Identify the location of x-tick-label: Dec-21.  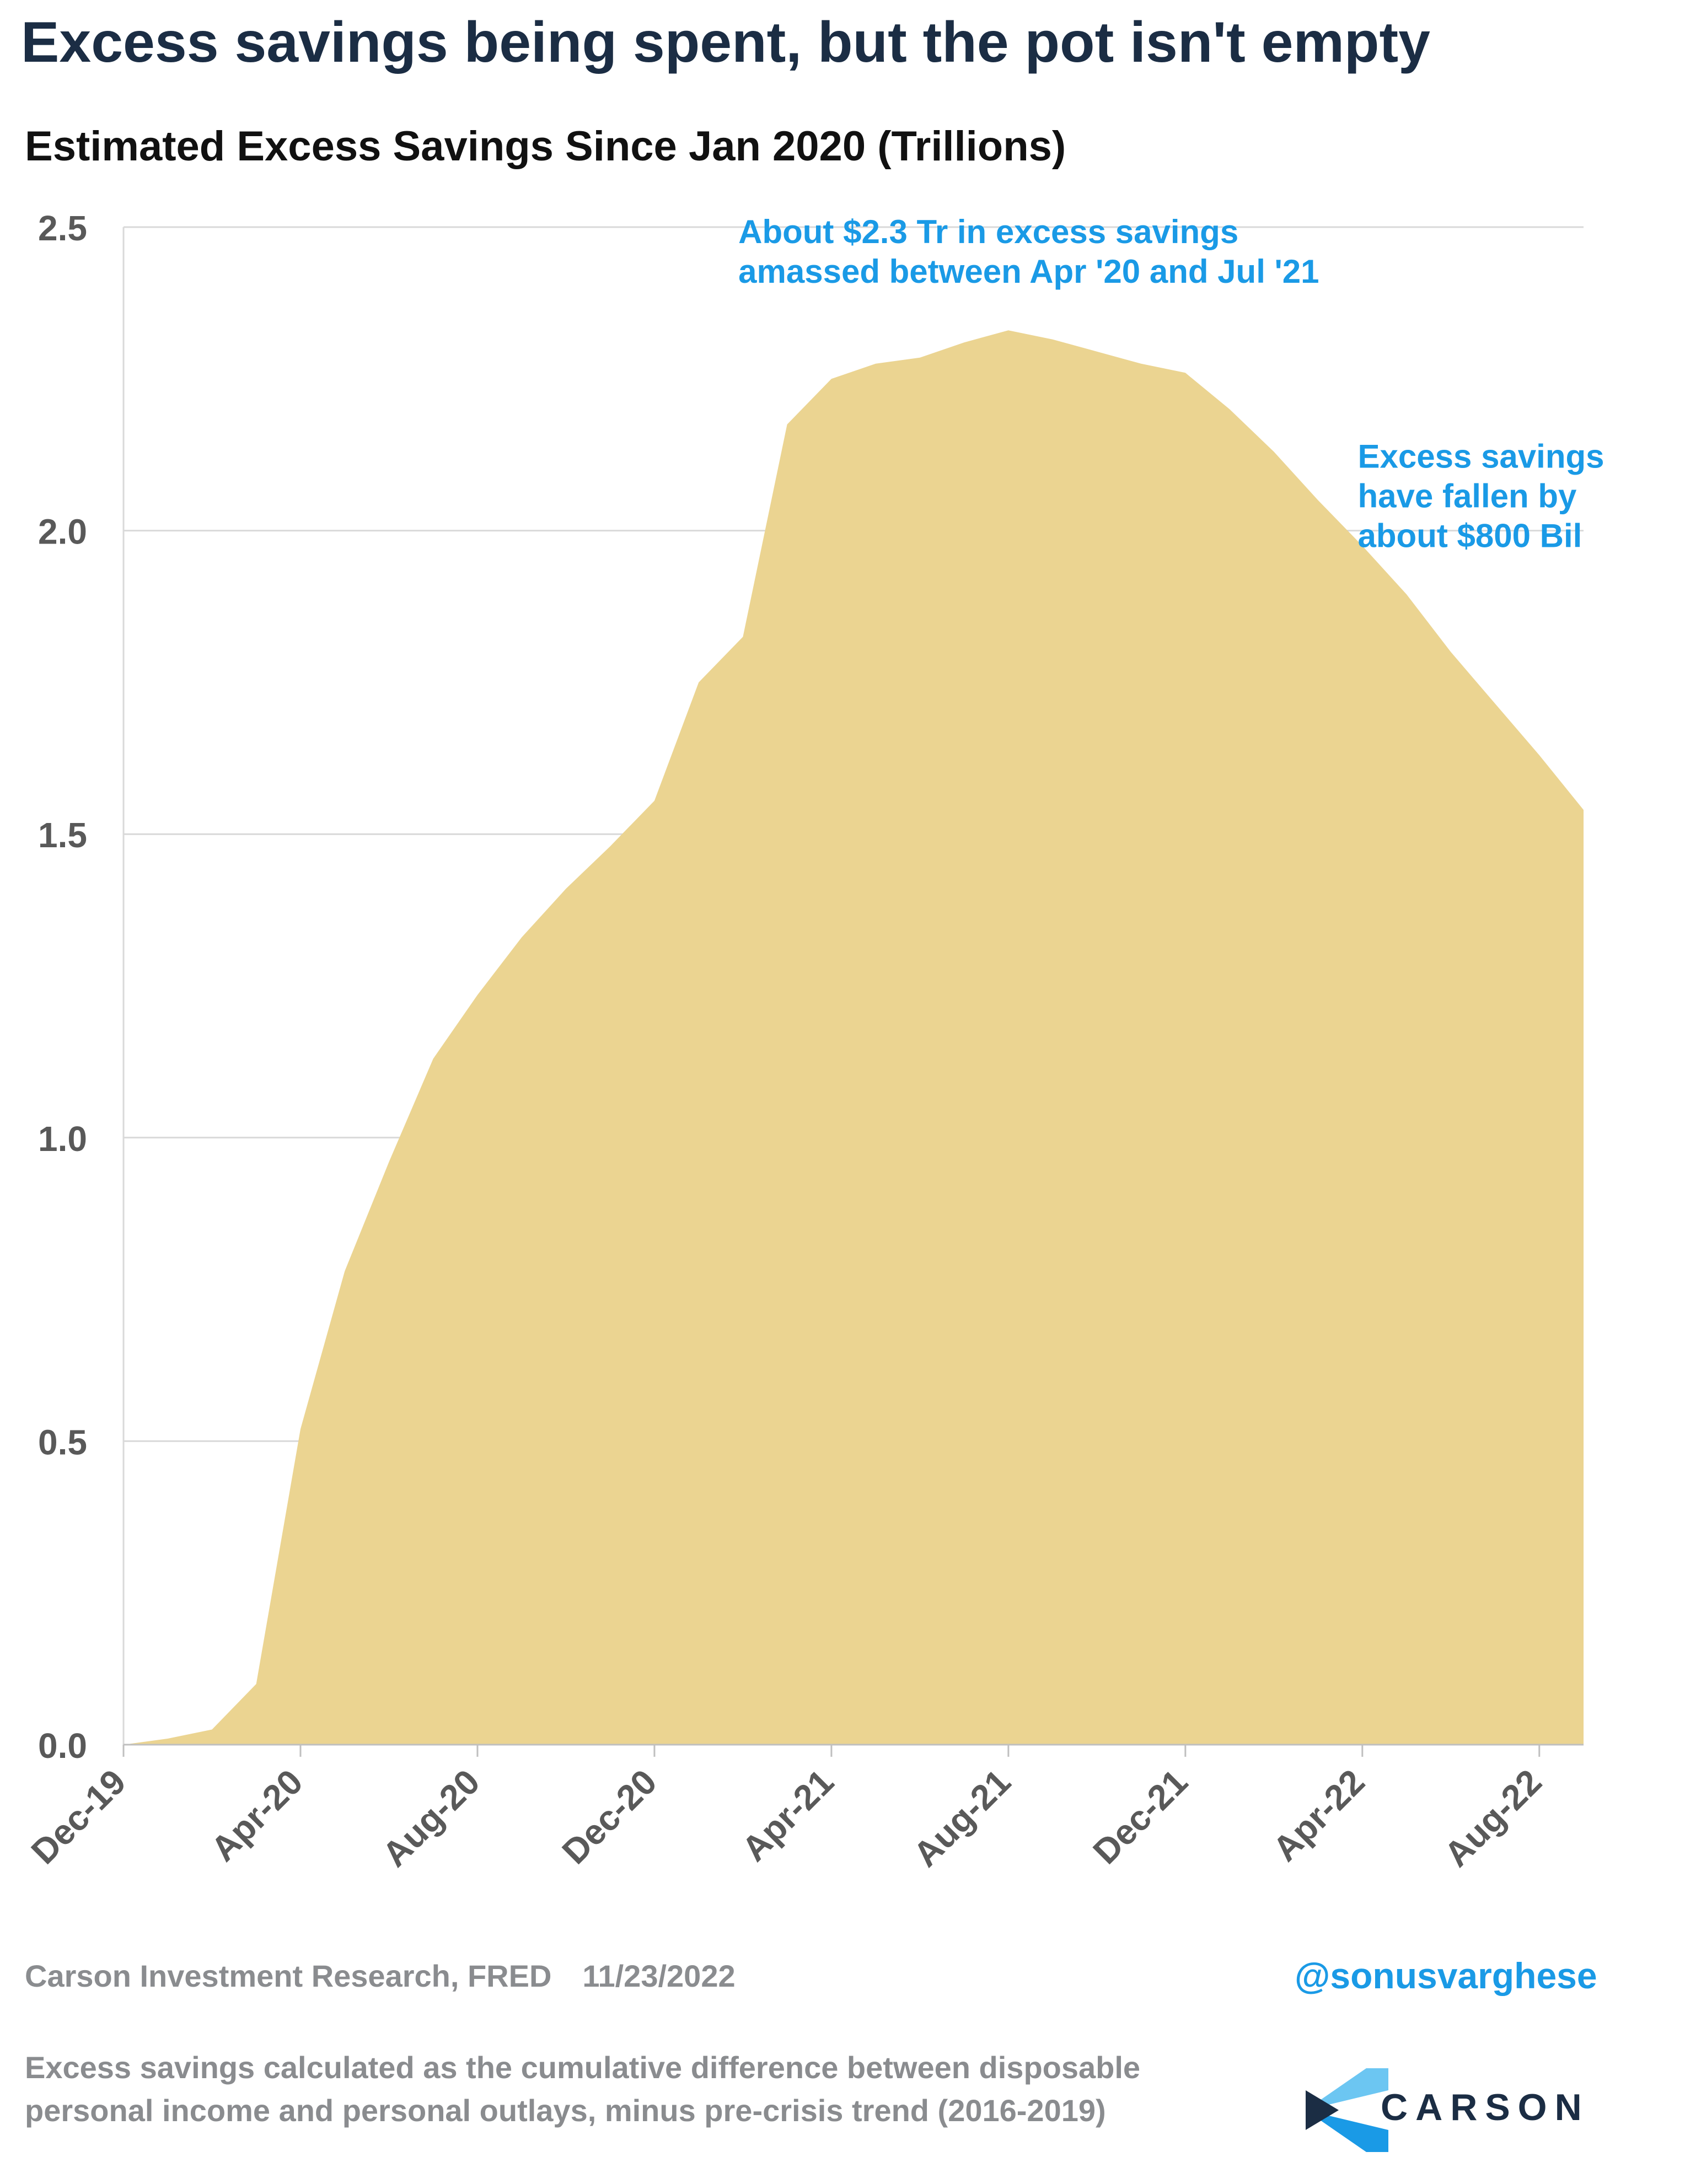
(1140, 1816).